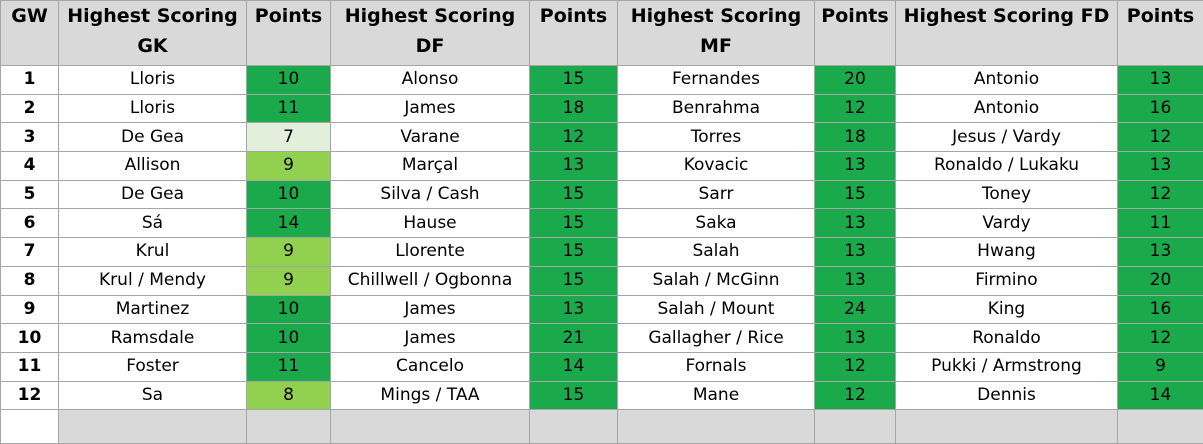  Describe the element at coordinates (716, 366) in the screenshot. I see `mf-player-cell: Fornals` at that location.